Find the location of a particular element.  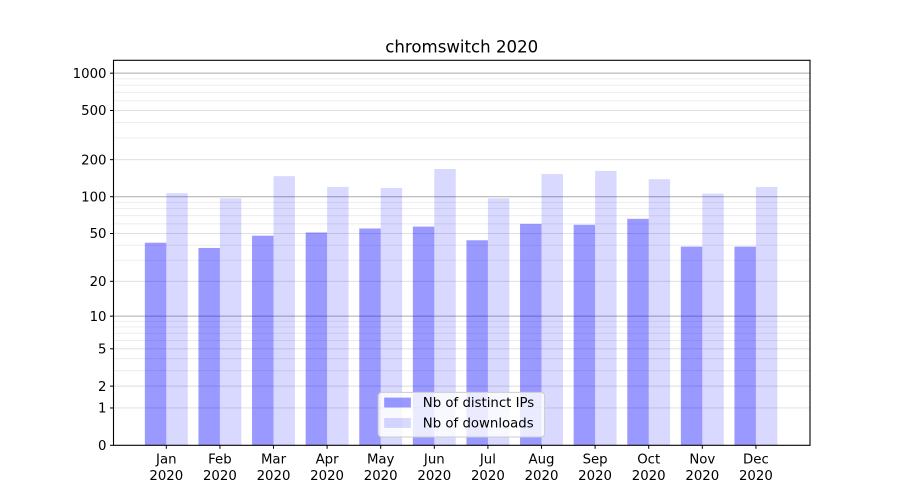

y-tick-label-2: 2 is located at coordinates (102, 387).